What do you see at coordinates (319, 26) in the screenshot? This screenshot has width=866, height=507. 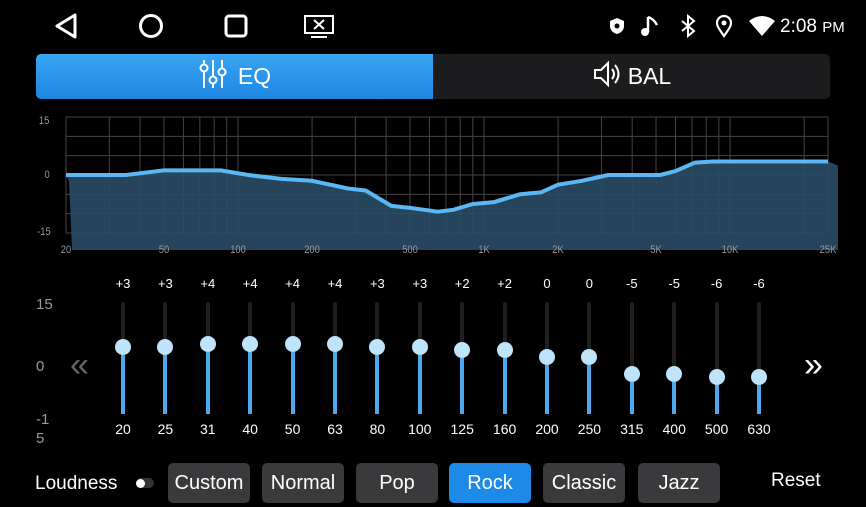 I see `screen-cast-icon` at bounding box center [319, 26].